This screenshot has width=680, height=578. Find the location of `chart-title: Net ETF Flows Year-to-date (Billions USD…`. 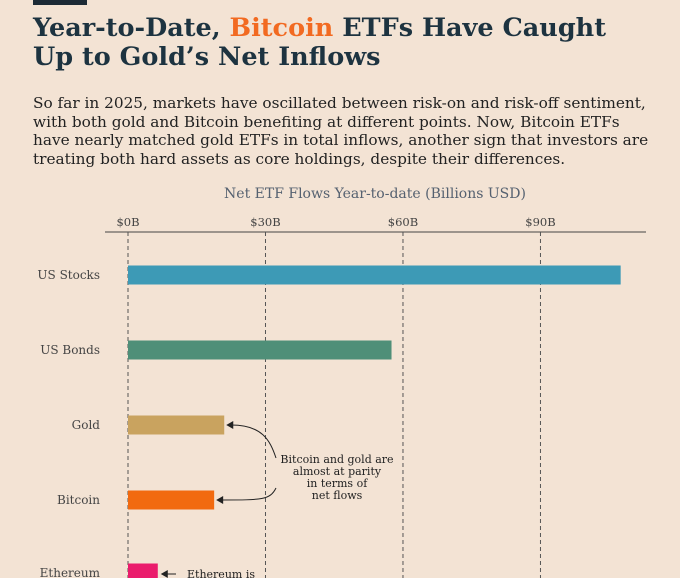

chart-title: Net ETF Flows Year-to-date (Billions USD… is located at coordinates (375, 194).